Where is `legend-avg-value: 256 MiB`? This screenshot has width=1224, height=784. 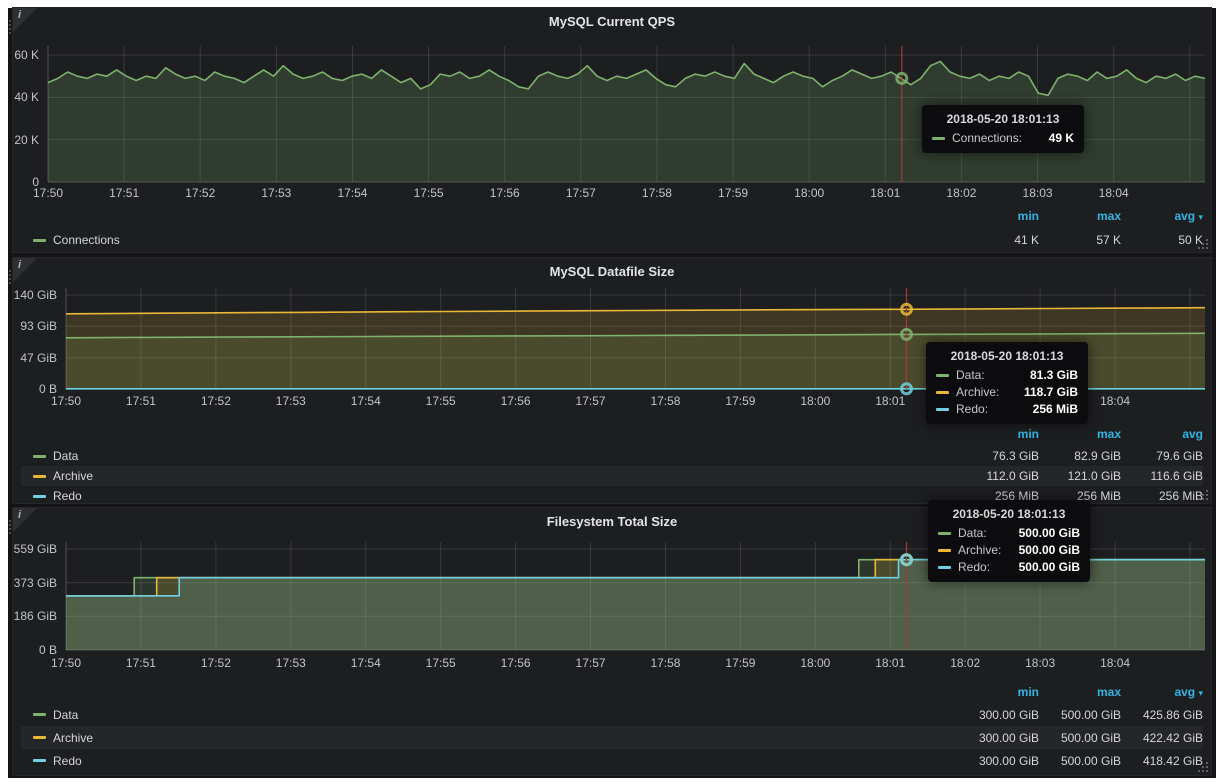
legend-avg-value: 256 MiB is located at coordinates (1180, 496).